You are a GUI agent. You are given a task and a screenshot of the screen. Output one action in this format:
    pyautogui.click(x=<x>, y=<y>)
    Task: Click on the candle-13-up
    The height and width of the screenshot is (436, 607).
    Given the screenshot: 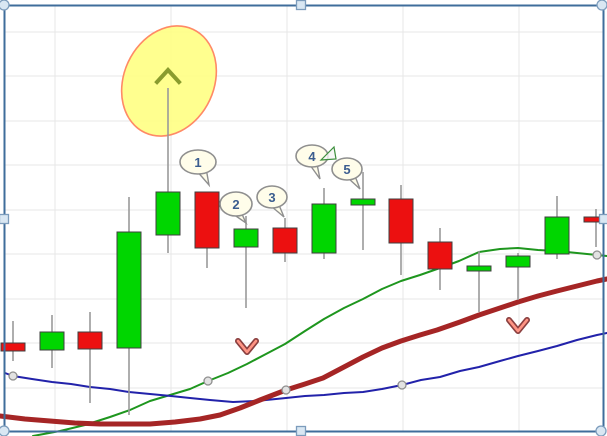 What is the action you would take?
    pyautogui.click(x=479, y=281)
    